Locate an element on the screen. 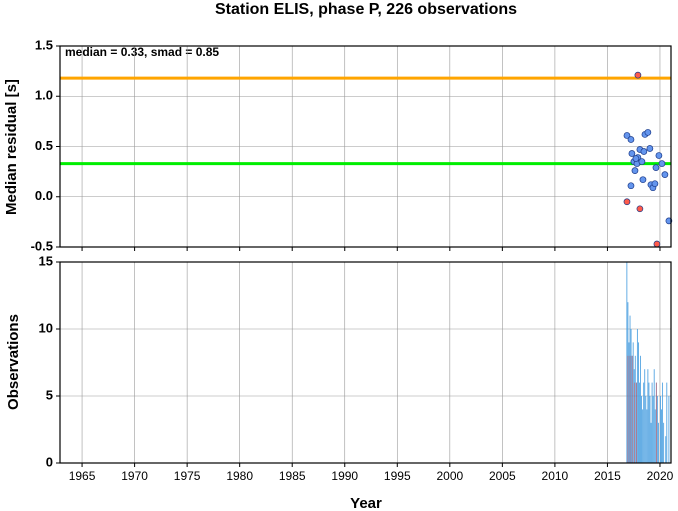  y-tick-label: 1.0 is located at coordinates (44, 95).